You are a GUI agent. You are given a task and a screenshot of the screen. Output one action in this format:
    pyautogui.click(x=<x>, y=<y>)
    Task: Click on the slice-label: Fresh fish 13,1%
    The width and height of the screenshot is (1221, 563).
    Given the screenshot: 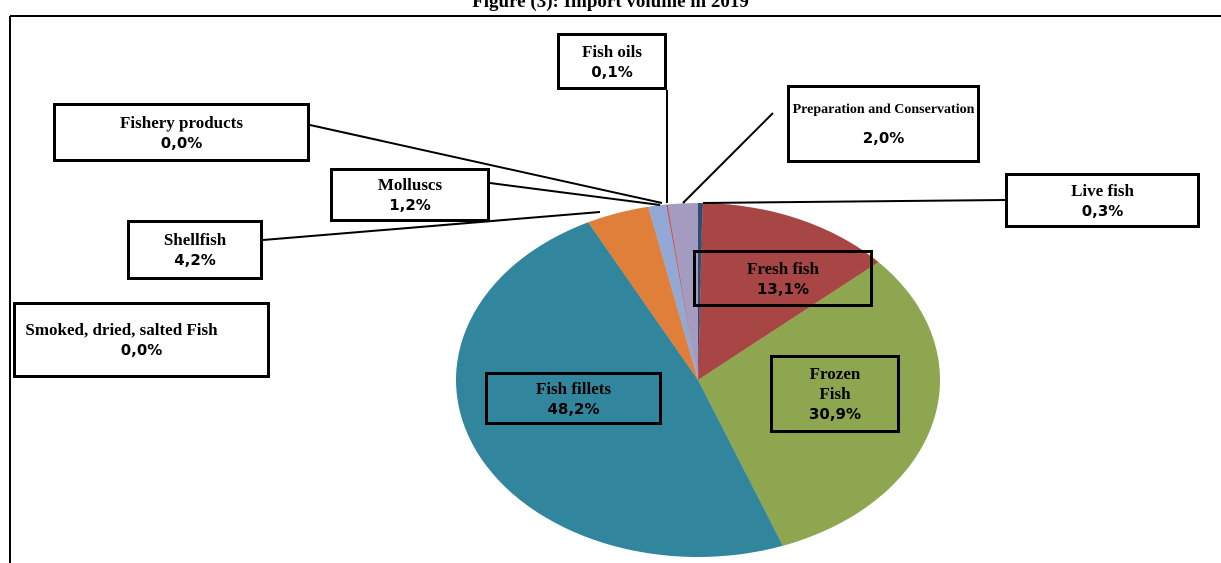 What is the action you would take?
    pyautogui.click(x=783, y=278)
    